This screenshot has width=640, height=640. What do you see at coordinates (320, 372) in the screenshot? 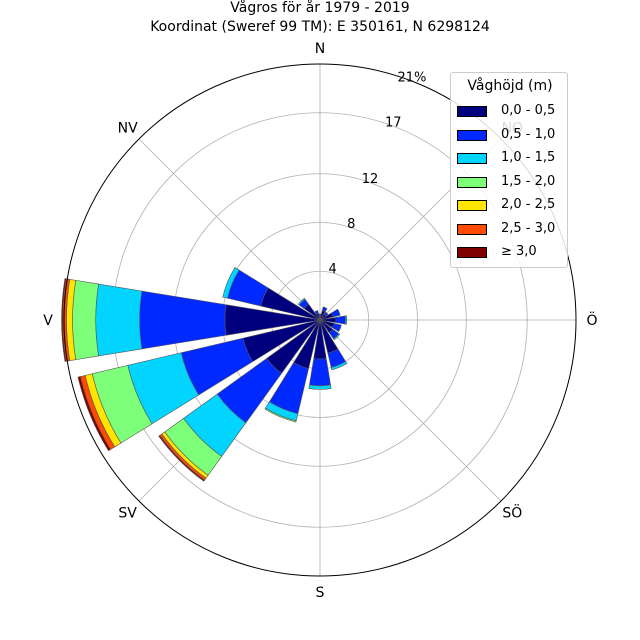
I see `rose-wedge-dir8-bin1` at bounding box center [320, 372].